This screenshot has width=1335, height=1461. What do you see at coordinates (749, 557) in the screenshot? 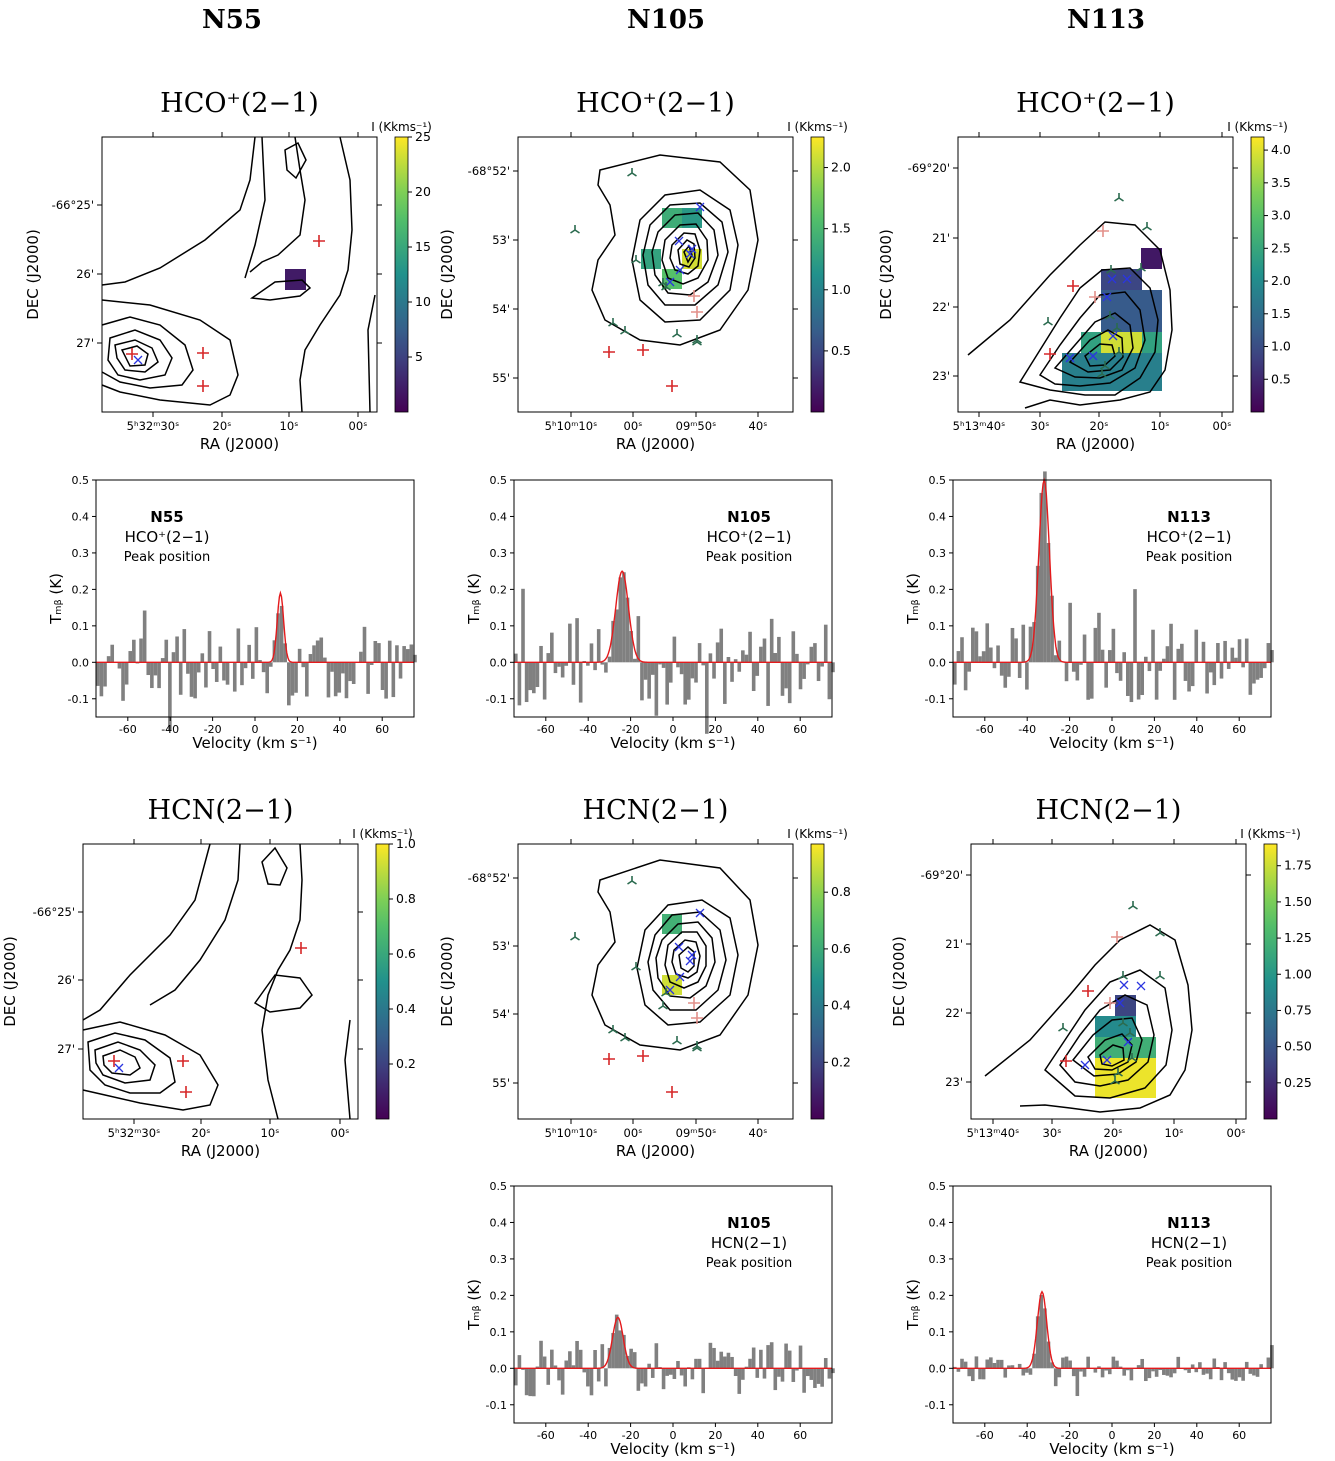
I see `position-note: Peak position` at bounding box center [749, 557].